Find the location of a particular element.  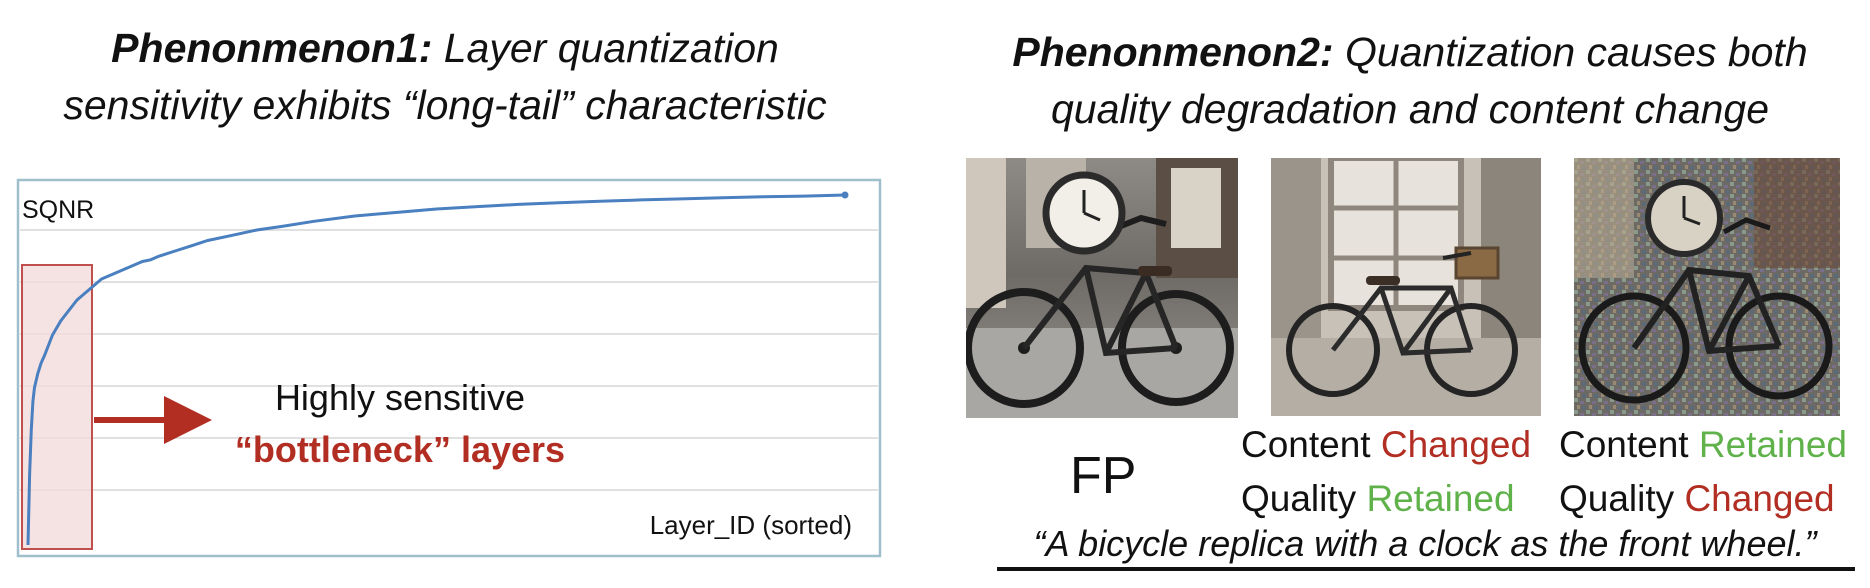

image3-caption-line1: Content Retained is located at coordinates (1703, 445).